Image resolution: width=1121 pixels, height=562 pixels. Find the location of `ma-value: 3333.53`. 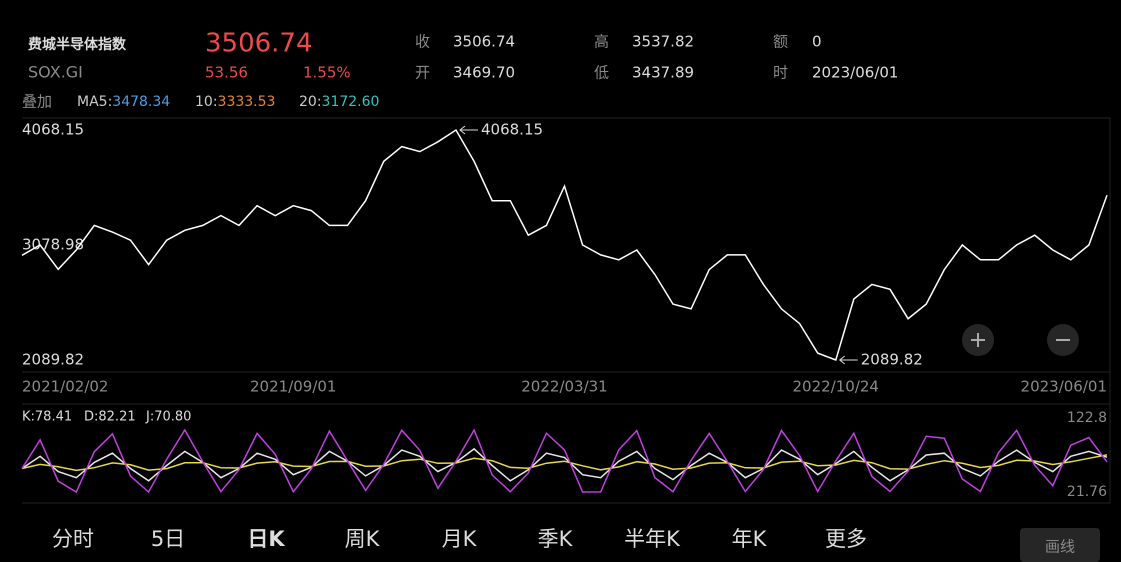

ma-value: 3333.53 is located at coordinates (247, 102).